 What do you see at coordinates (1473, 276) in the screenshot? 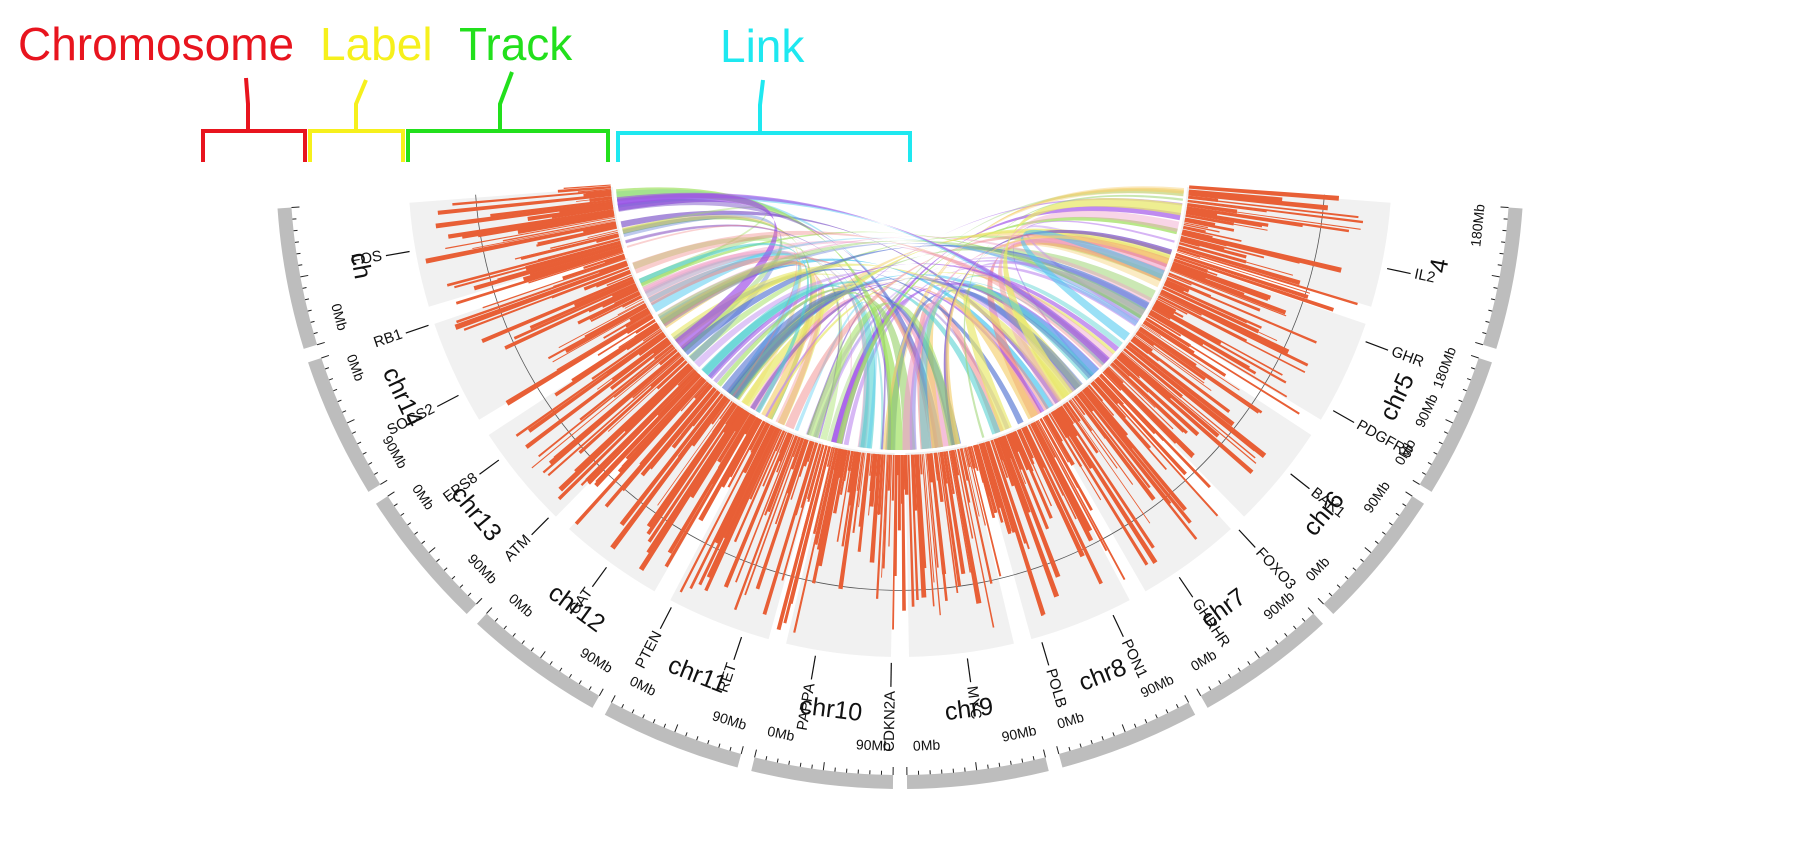
I see `chromosome-chr4: 180Mb 4` at bounding box center [1473, 276].